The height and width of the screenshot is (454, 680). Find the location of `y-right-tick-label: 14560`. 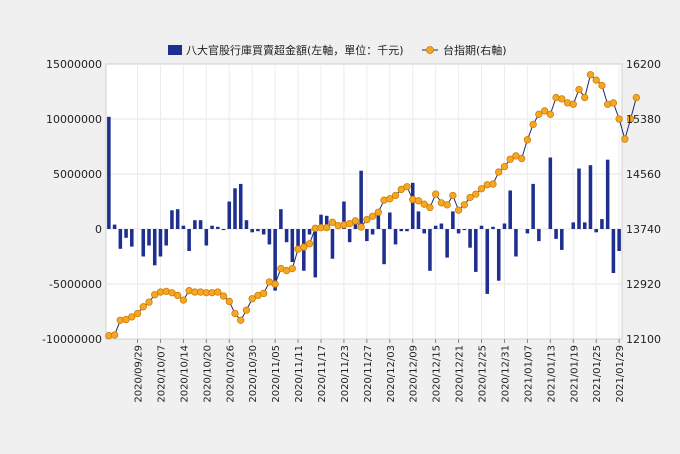

y-right-tick-label: 14560 is located at coordinates (643, 174).